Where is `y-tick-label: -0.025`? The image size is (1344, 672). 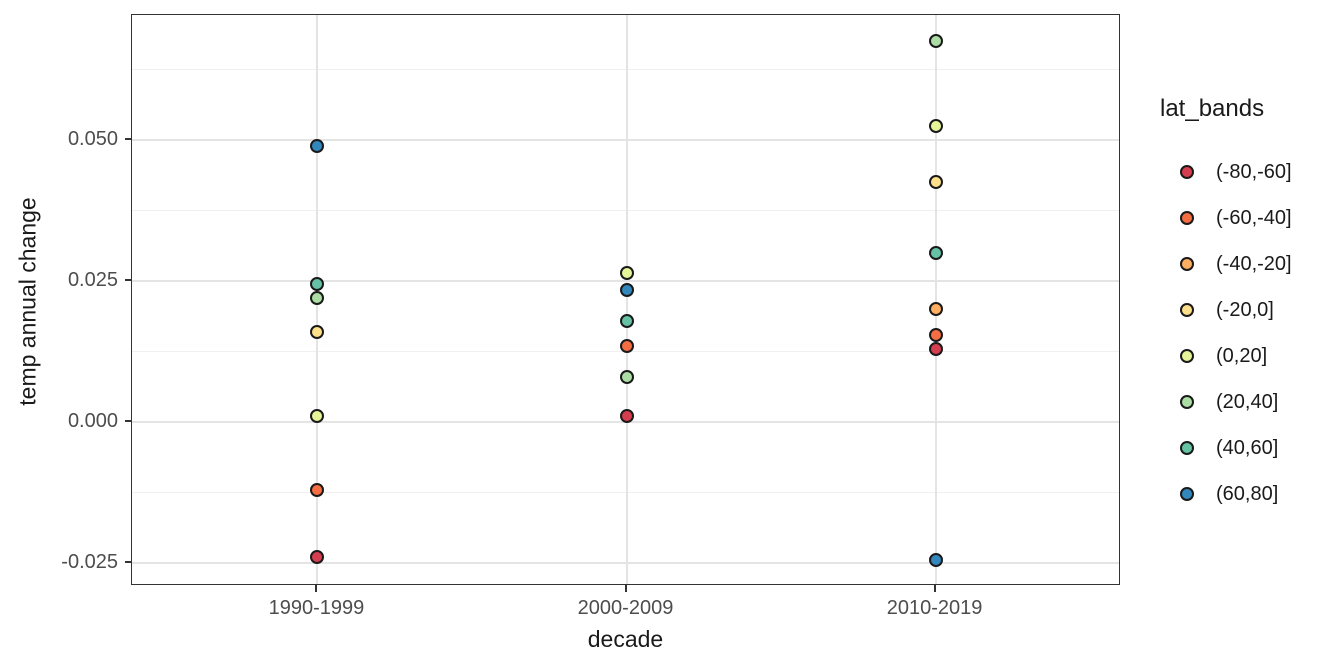
y-tick-label: -0.025 is located at coordinates (89, 561).